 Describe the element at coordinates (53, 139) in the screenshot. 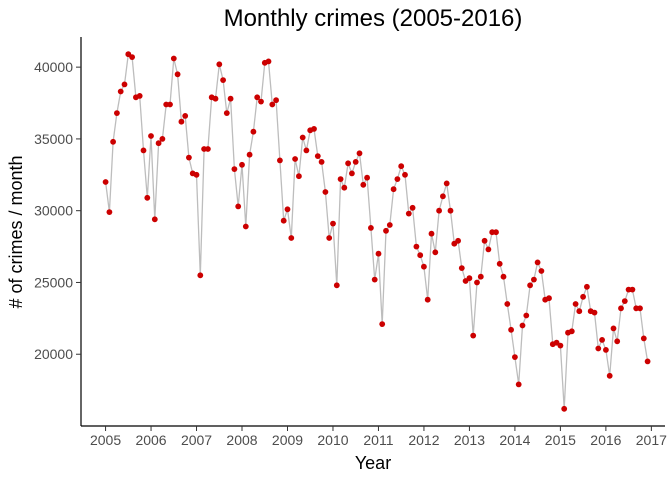

I see `y-tick-label: 35000` at that location.